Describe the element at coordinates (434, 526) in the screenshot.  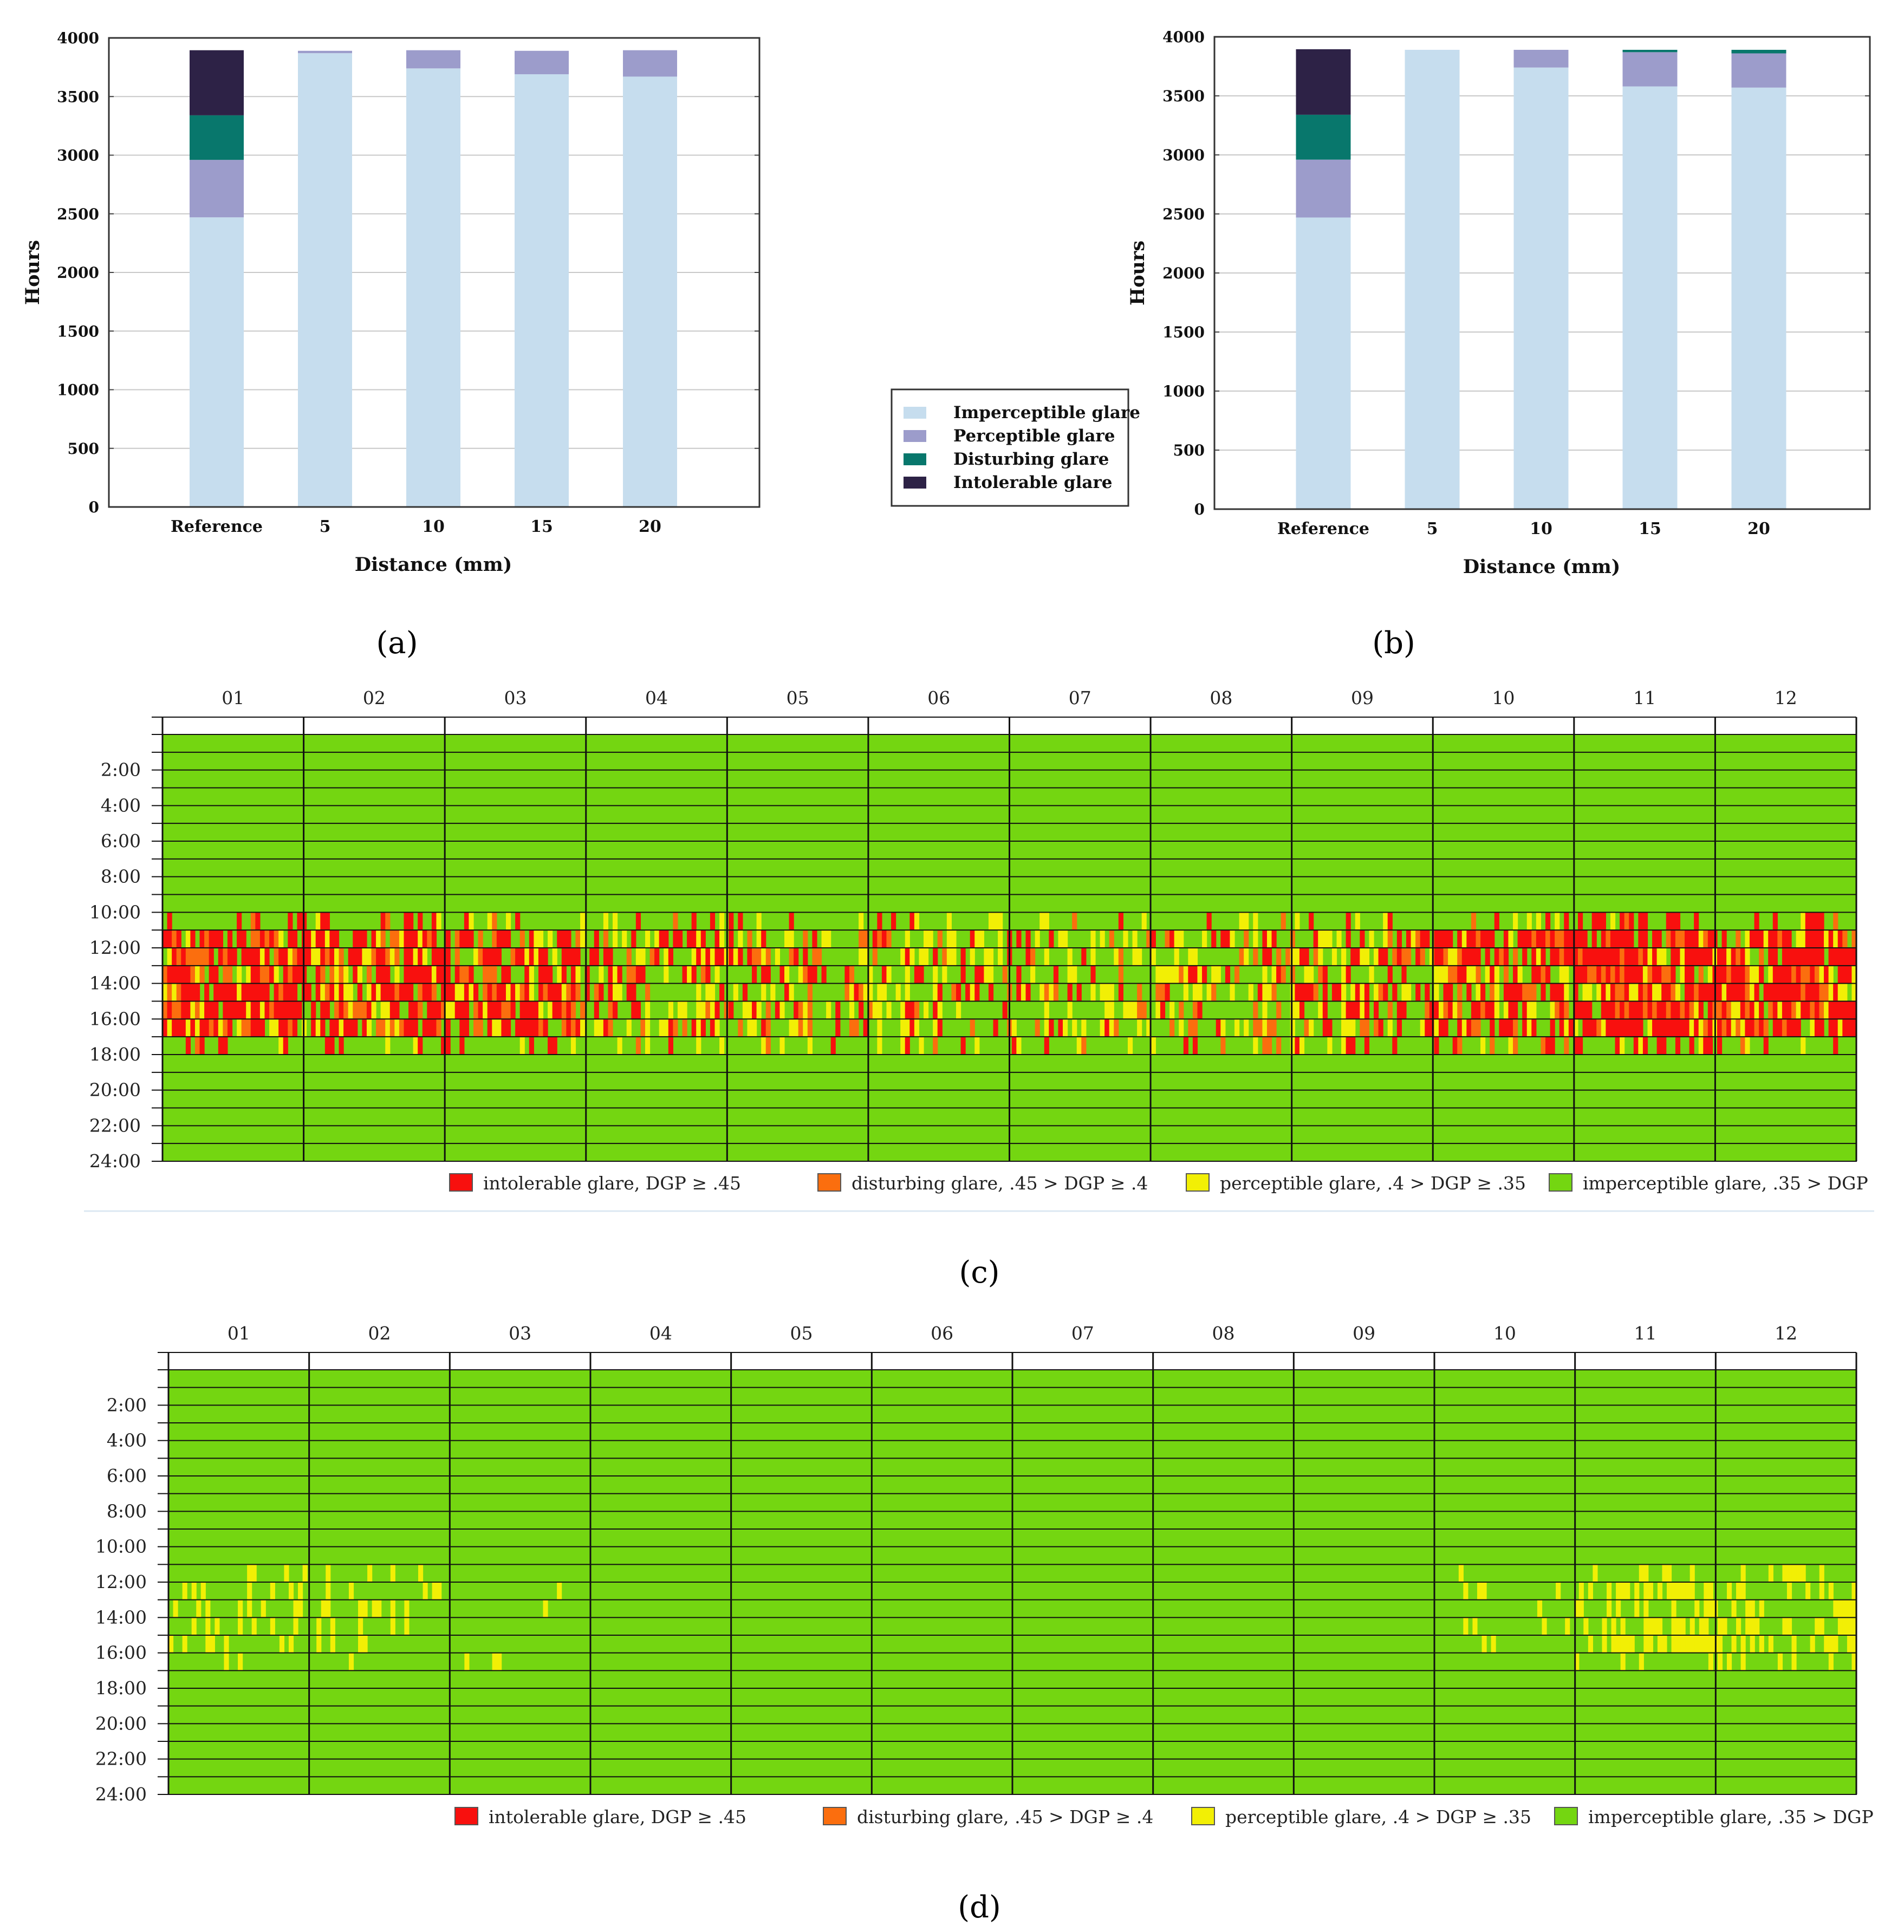
I see `x-tick-label: 10` at that location.